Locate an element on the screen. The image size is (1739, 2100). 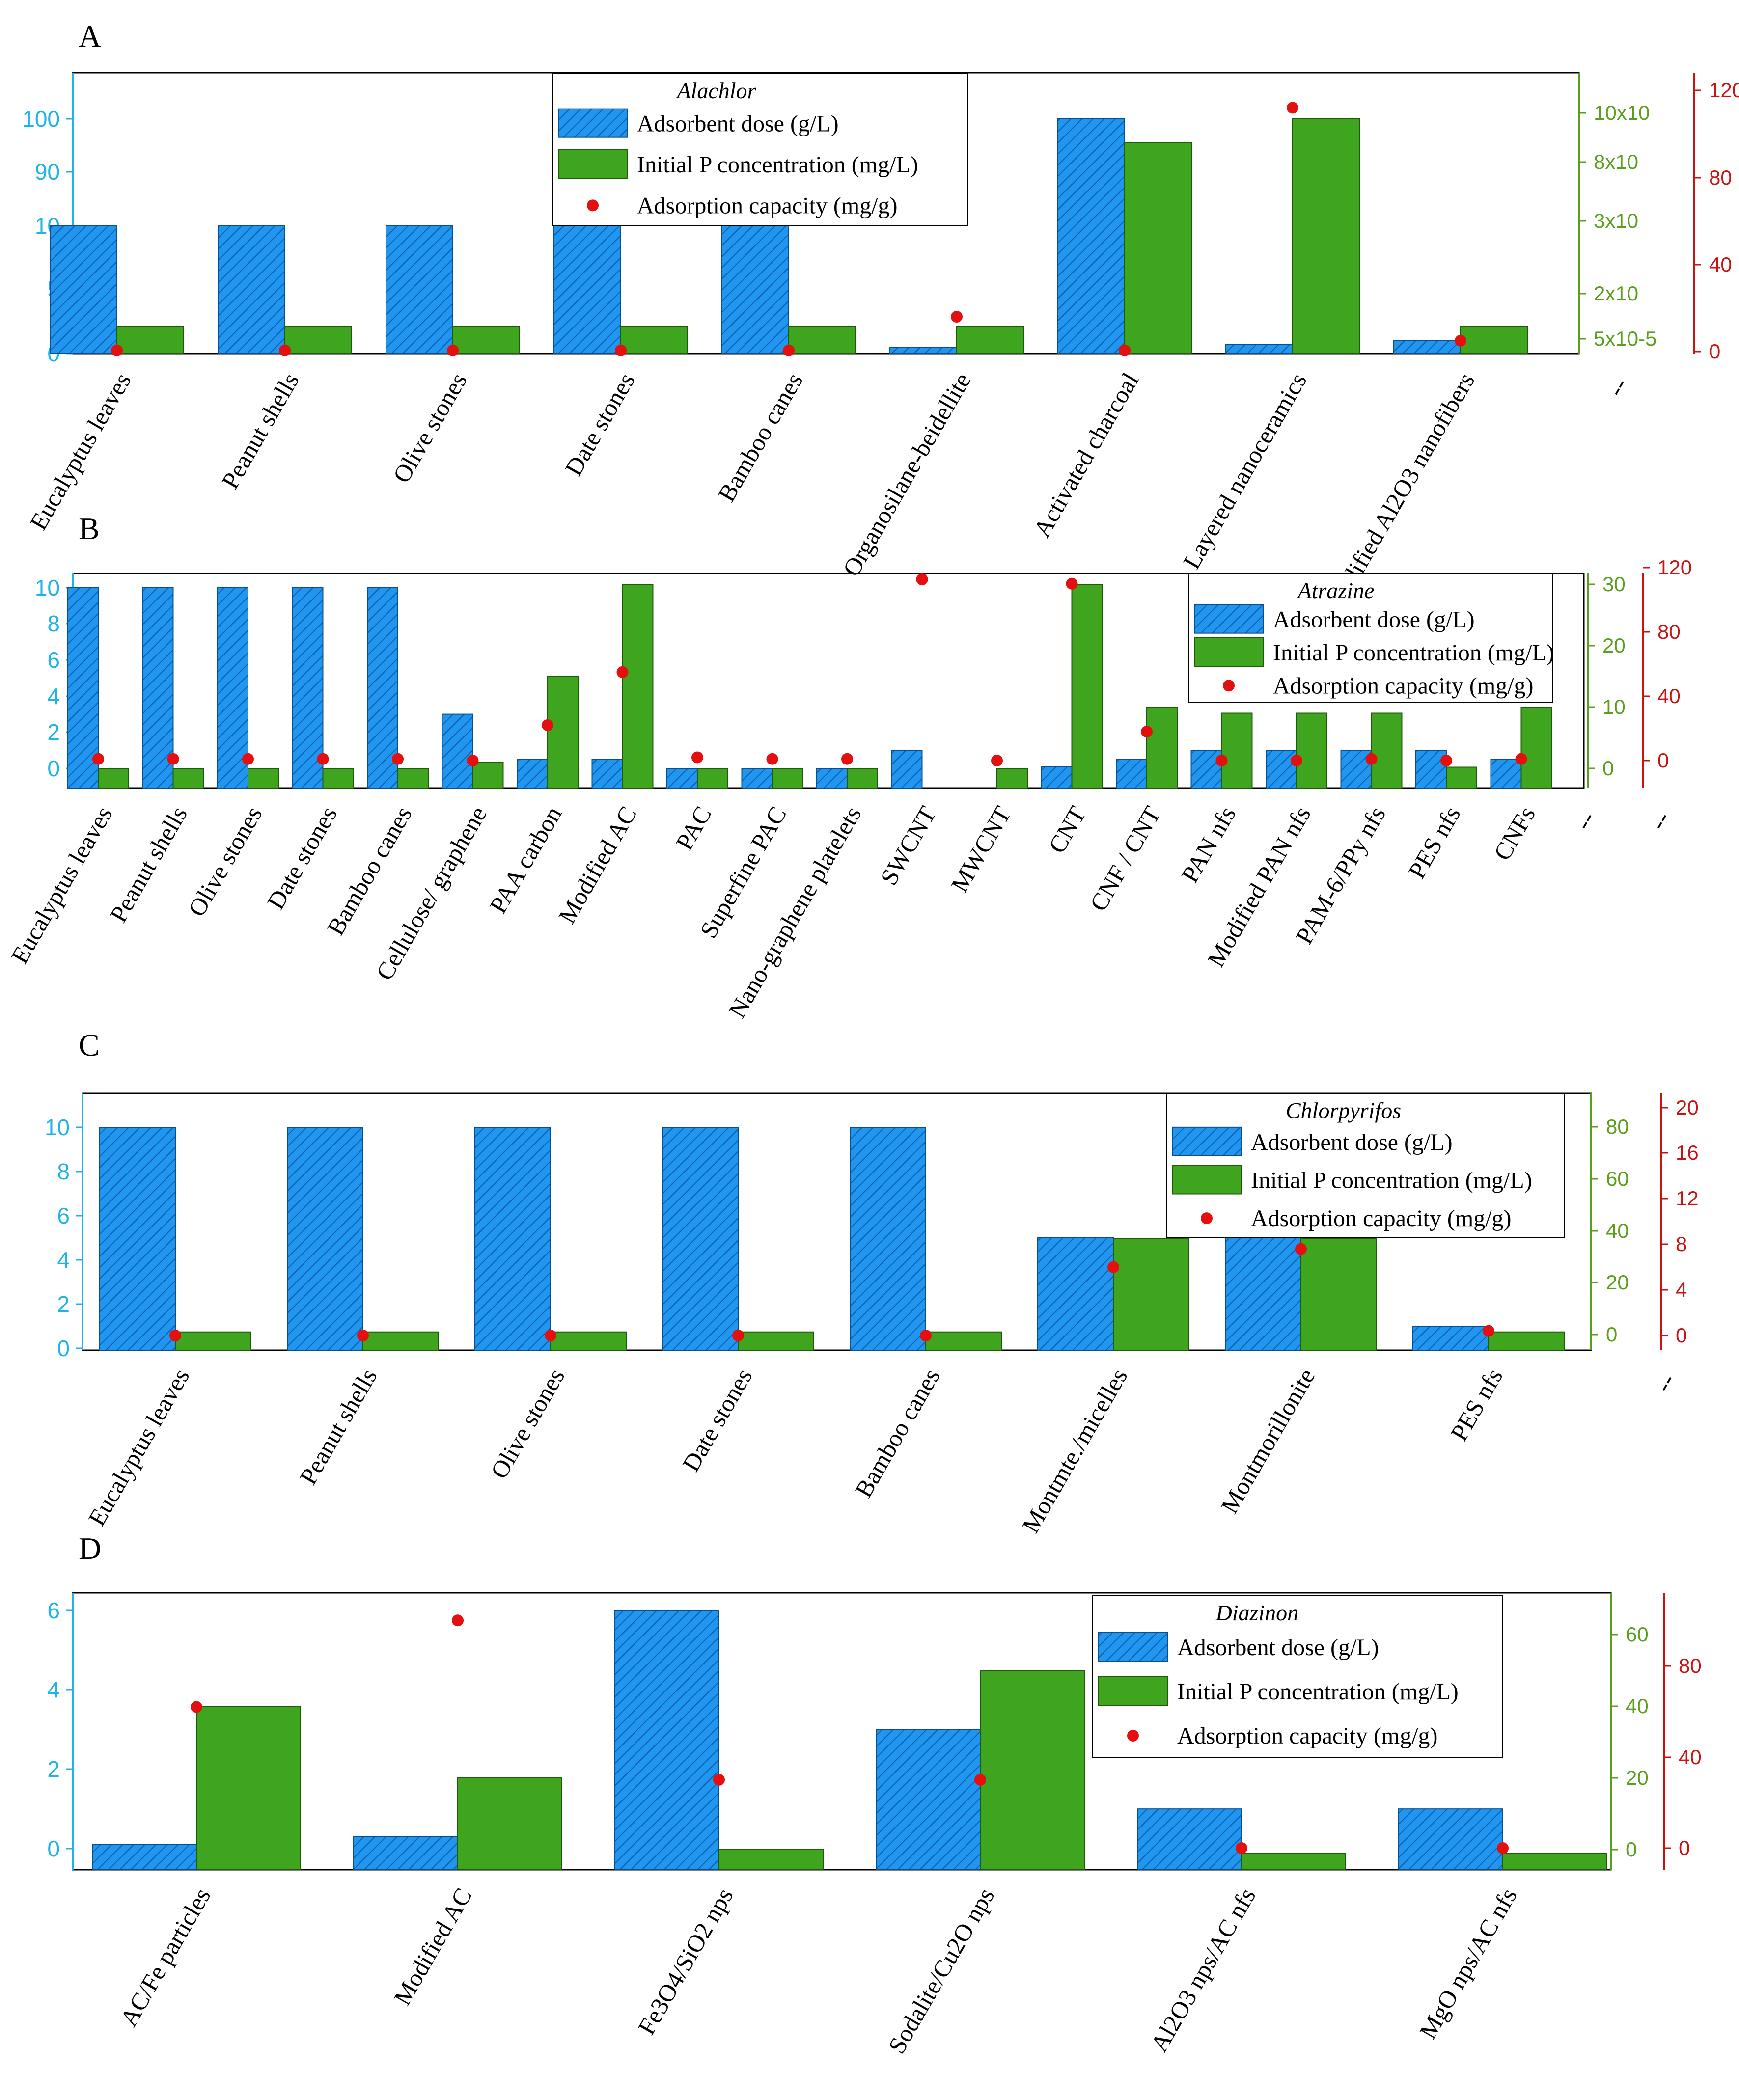
left-tick-label: 4 is located at coordinates (54, 696).